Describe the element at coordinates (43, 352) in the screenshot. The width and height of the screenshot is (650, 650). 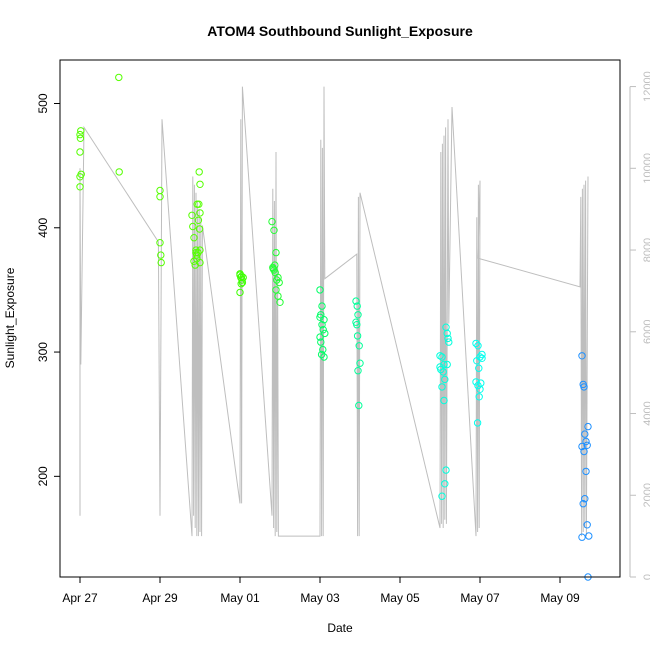
I see `y-tick-label: 300` at that location.